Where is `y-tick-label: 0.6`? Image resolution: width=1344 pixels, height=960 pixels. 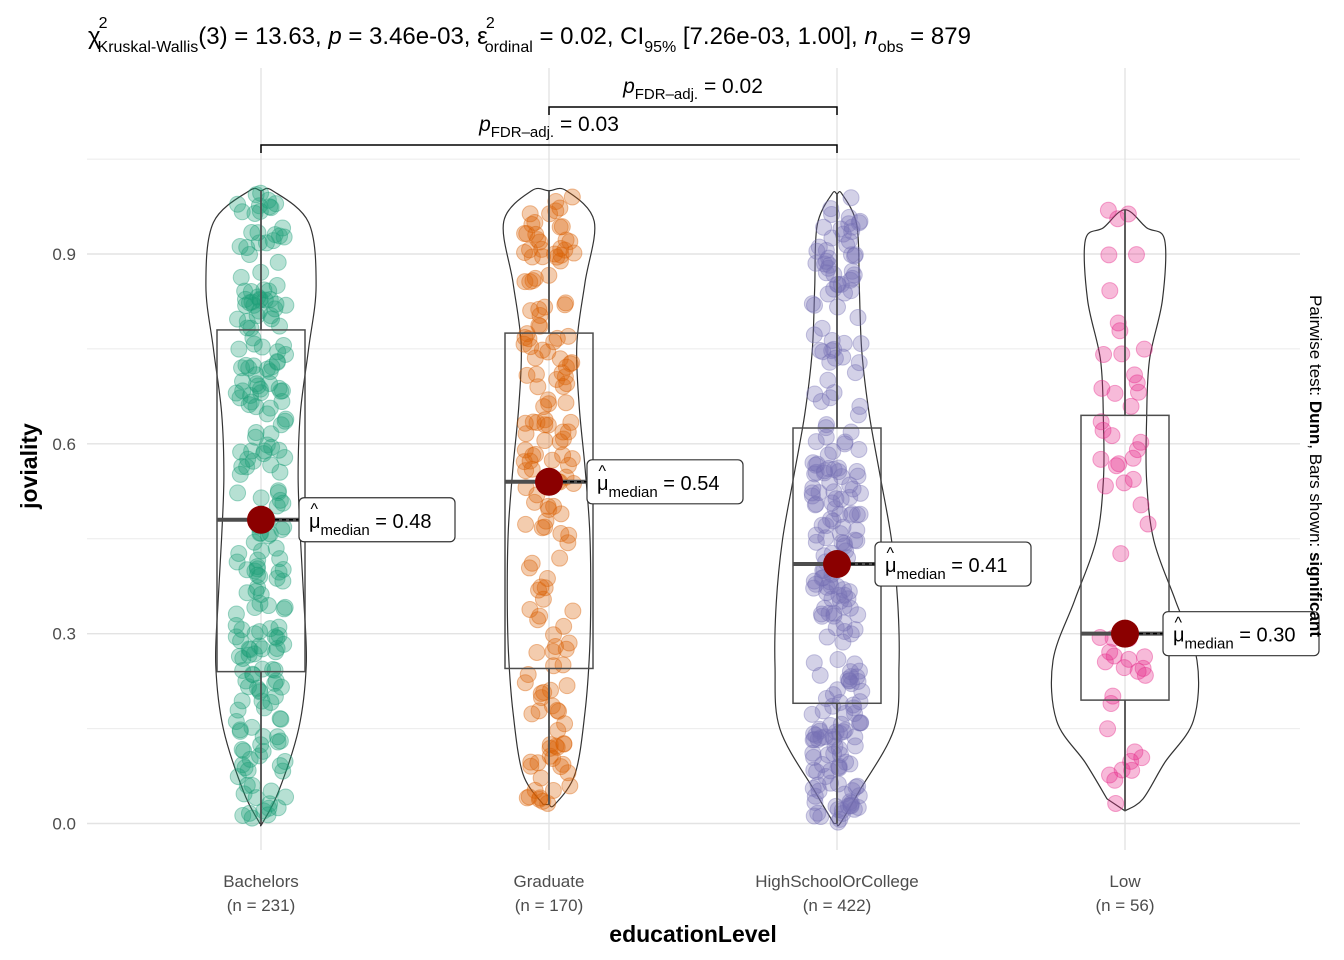
y-tick-label: 0.6 is located at coordinates (64, 444).